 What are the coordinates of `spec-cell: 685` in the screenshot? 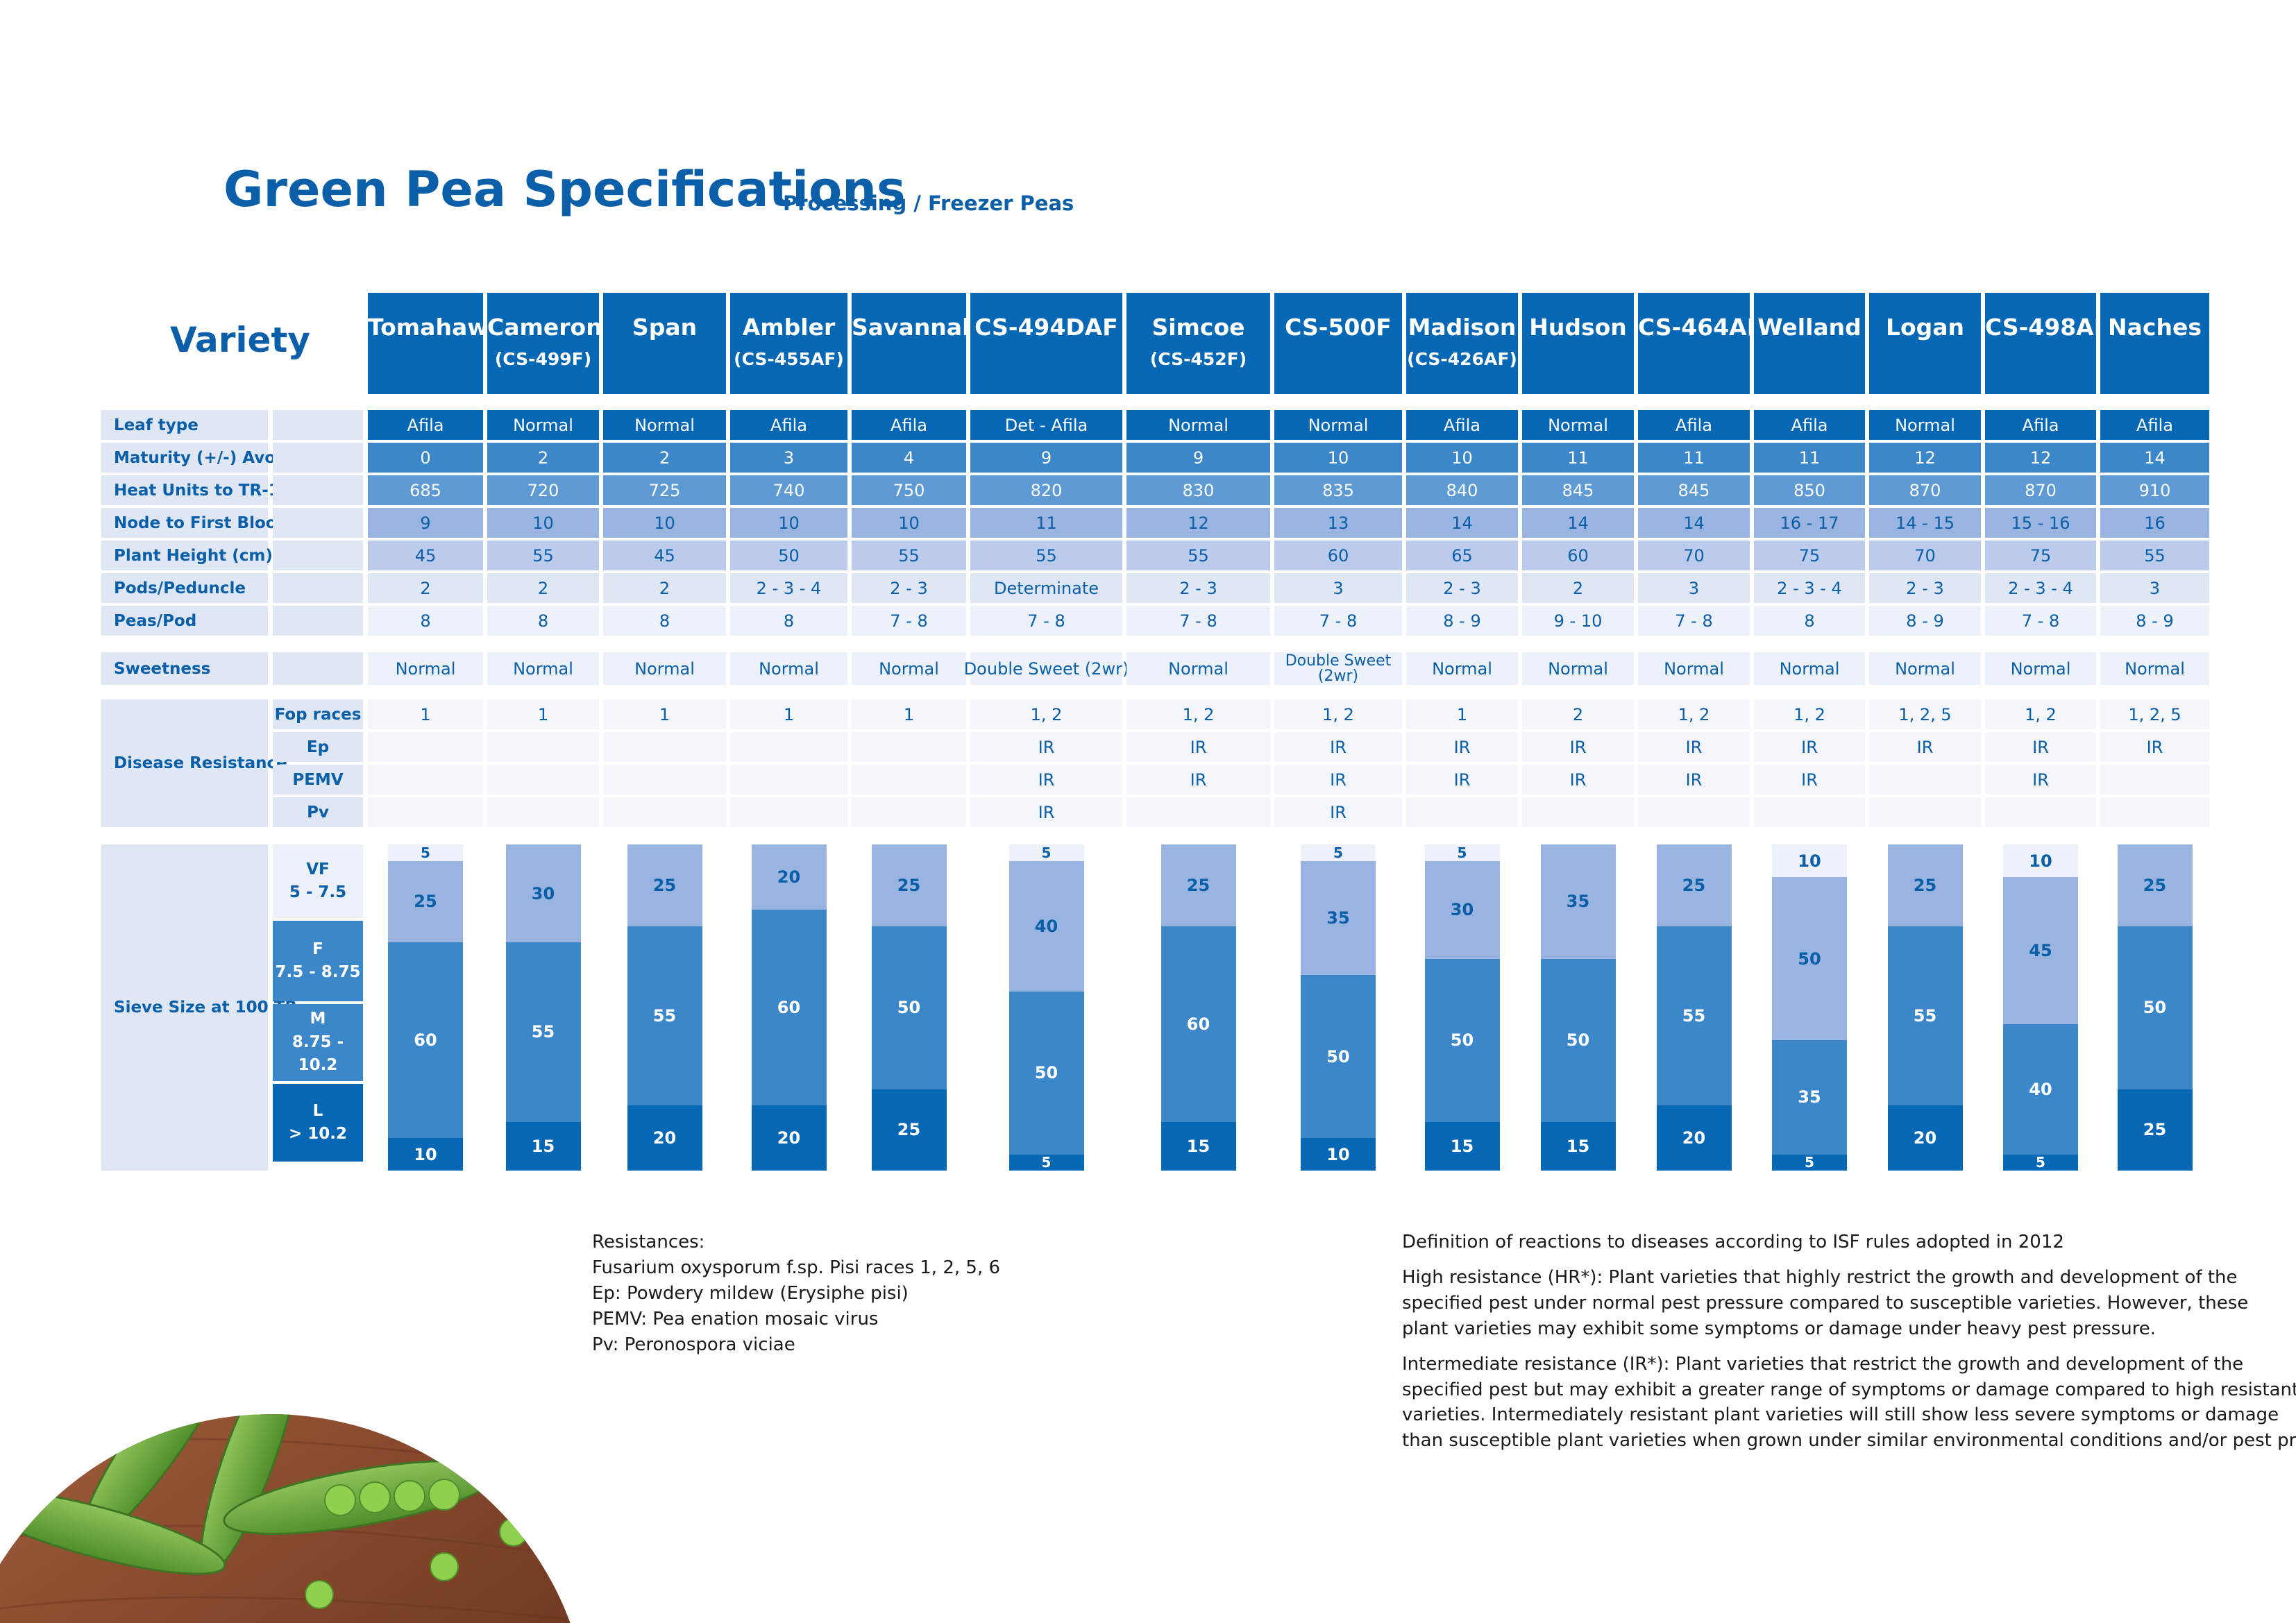 It's located at (425, 490).